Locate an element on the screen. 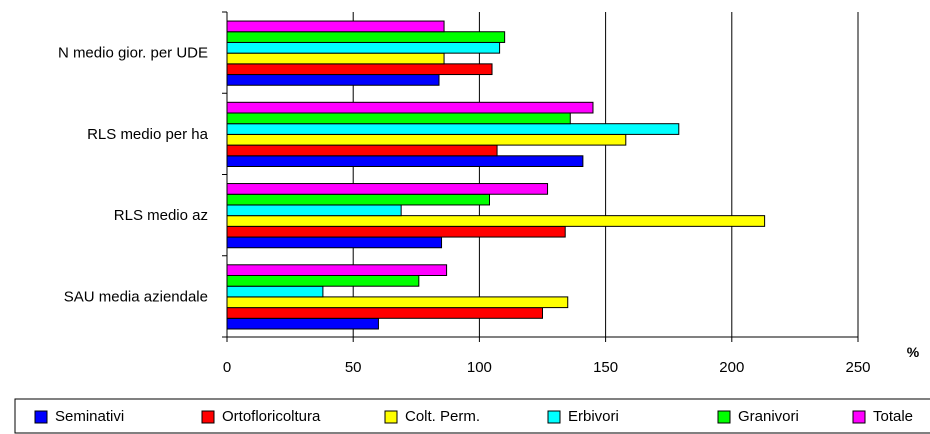 This screenshot has width=930, height=434. legend-label: Granivori is located at coordinates (768, 416).